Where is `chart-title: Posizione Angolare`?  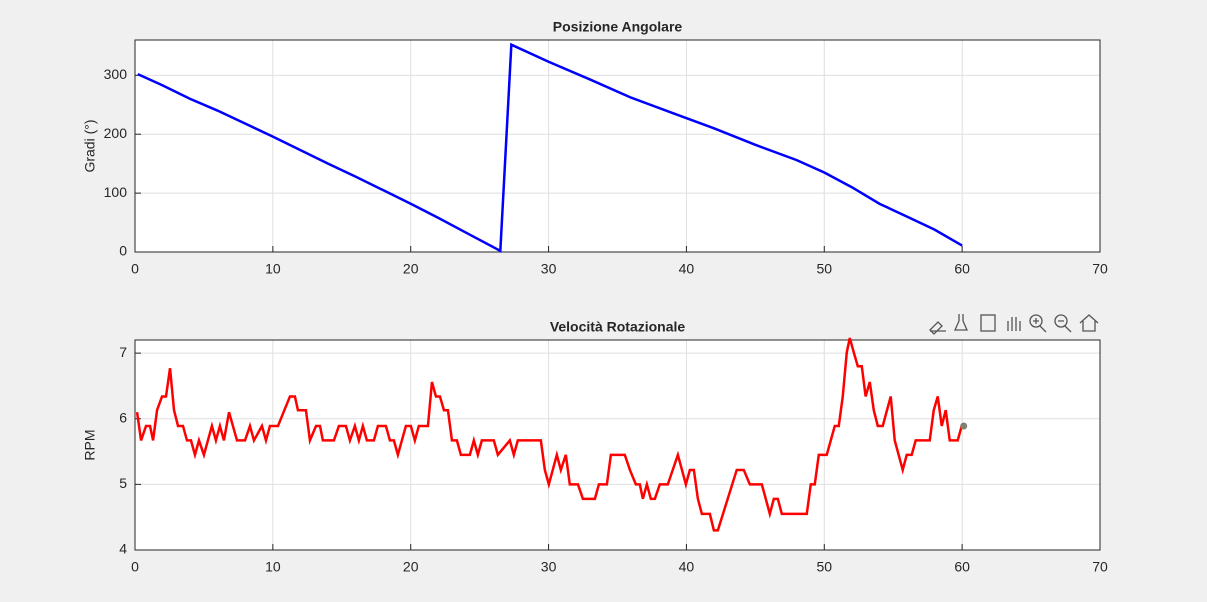 chart-title: Posizione Angolare is located at coordinates (618, 27).